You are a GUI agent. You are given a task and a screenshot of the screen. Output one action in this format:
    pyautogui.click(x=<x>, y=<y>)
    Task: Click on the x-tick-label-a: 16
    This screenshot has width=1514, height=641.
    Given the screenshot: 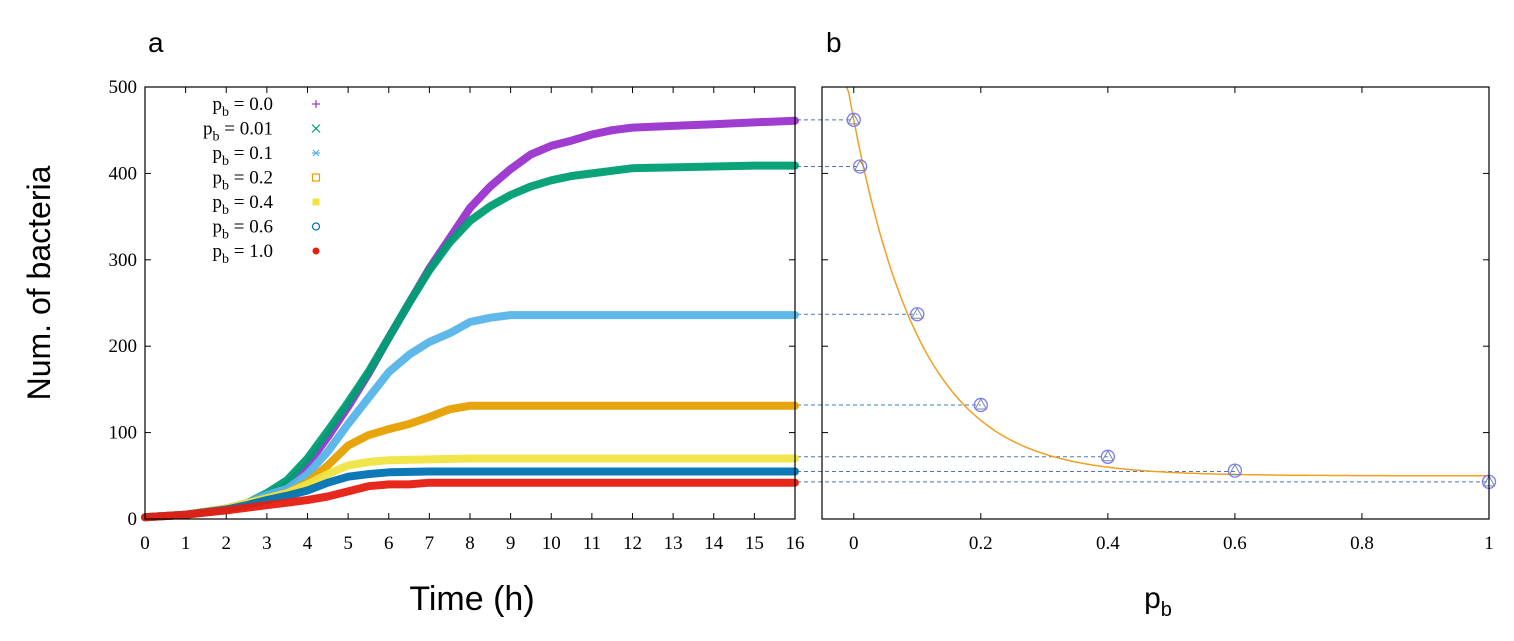 What is the action you would take?
    pyautogui.click(x=795, y=543)
    